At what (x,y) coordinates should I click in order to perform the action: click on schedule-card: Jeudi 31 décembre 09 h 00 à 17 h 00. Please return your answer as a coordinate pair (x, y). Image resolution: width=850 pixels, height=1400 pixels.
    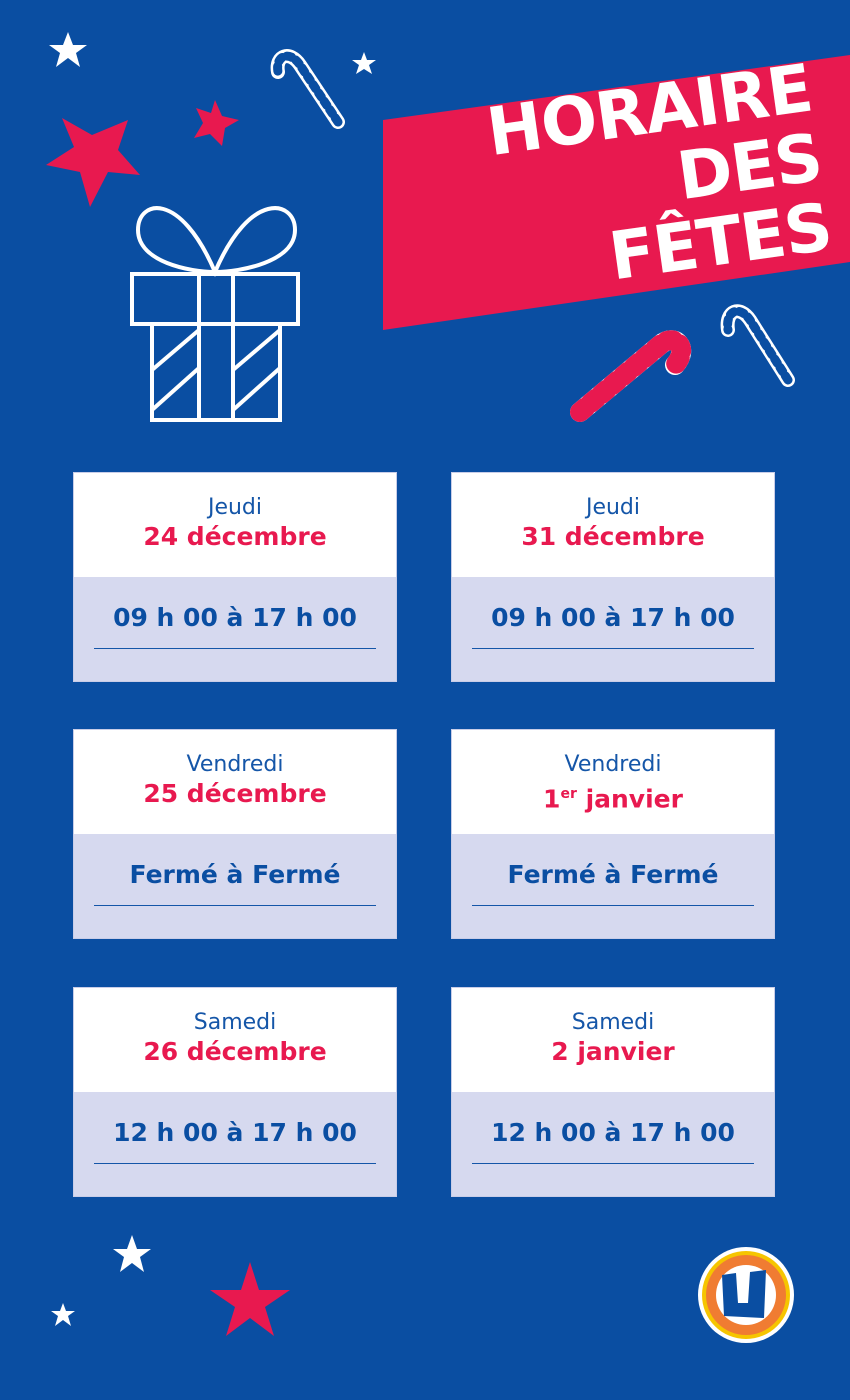
    Looking at the image, I should click on (613, 577).